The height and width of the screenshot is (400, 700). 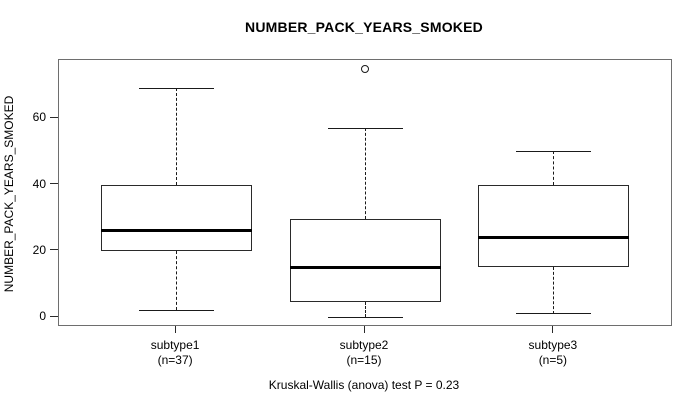 What do you see at coordinates (175, 345) in the screenshot?
I see `group-name: subtype1` at bounding box center [175, 345].